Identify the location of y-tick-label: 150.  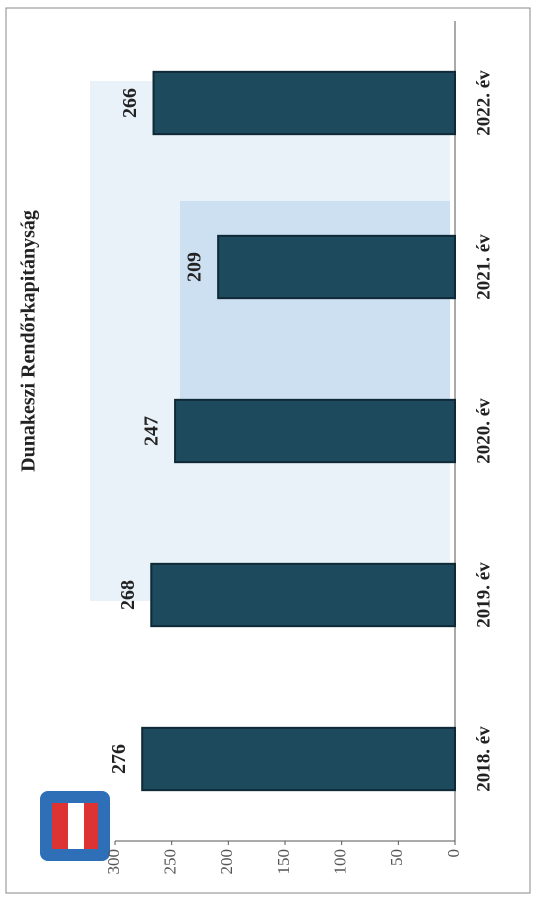
(283, 862).